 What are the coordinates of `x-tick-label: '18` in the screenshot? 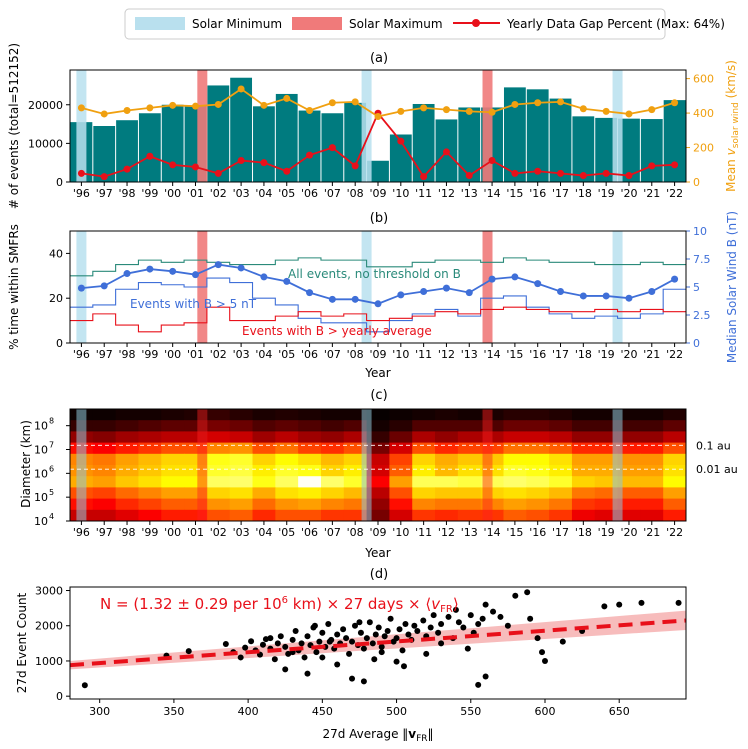 It's located at (583, 532).